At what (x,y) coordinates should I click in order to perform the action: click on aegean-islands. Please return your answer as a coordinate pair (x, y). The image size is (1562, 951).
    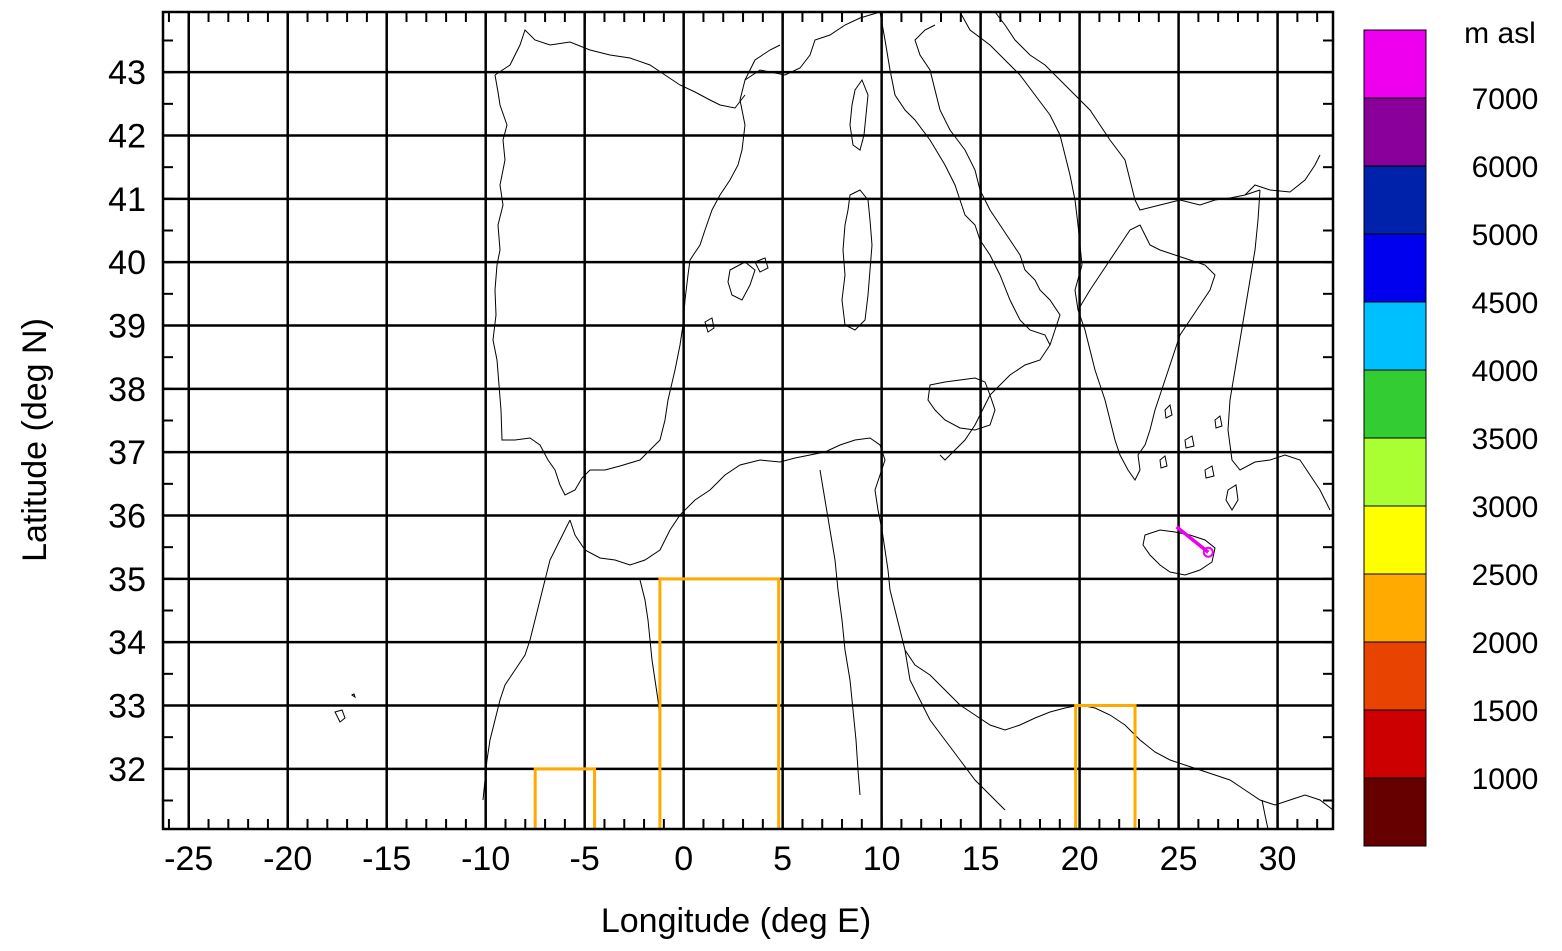
    Looking at the image, I should click on (1191, 441).